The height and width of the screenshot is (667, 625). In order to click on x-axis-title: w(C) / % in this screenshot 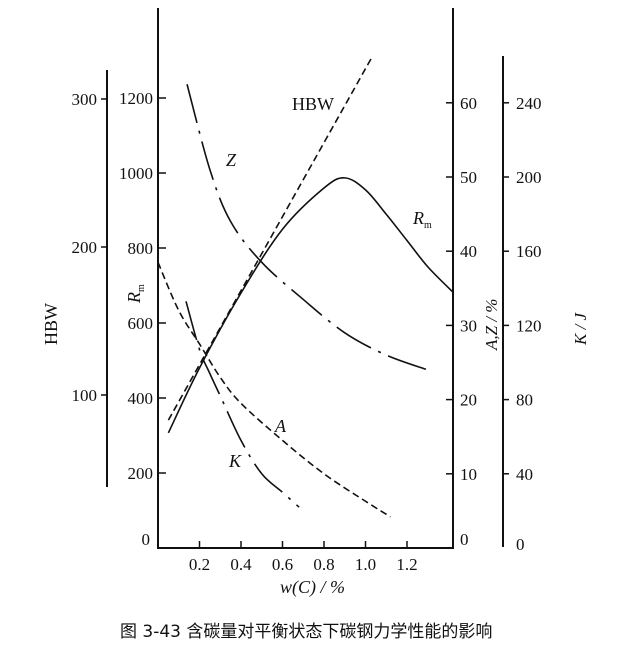, I will do `click(312, 587)`.